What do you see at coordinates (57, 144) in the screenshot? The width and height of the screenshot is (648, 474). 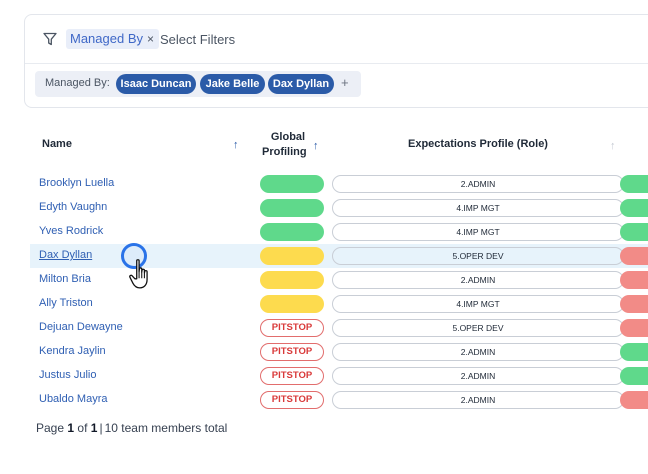 I see `header-name: Name` at bounding box center [57, 144].